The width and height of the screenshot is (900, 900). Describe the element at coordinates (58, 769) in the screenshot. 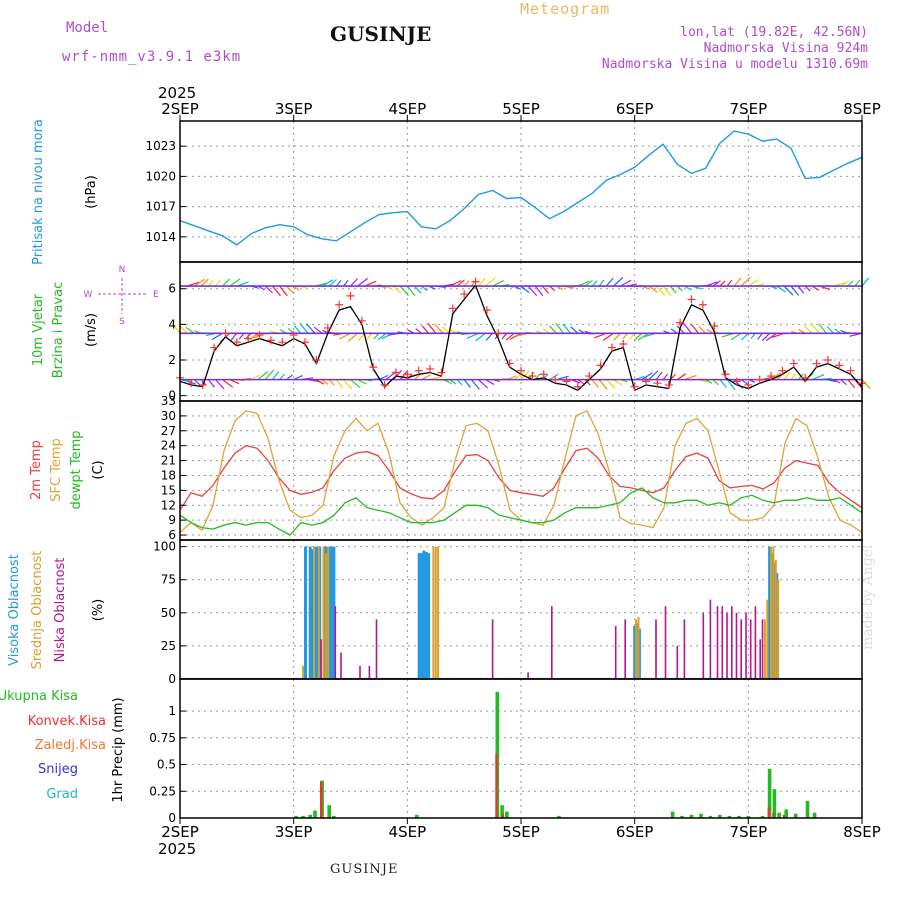

I see `precip-legend-label: Snijeg` at that location.